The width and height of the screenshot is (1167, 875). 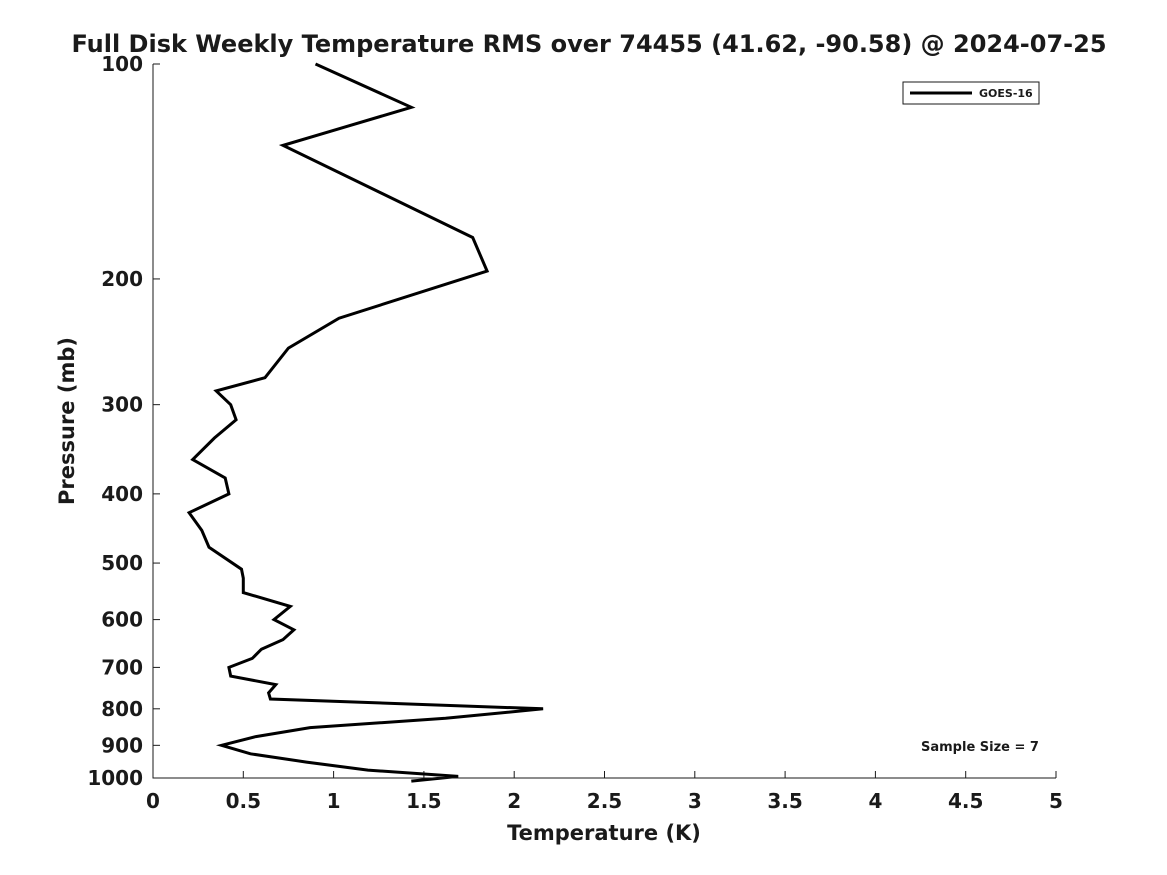 What do you see at coordinates (153, 801) in the screenshot?
I see `x-tick-label: 0` at bounding box center [153, 801].